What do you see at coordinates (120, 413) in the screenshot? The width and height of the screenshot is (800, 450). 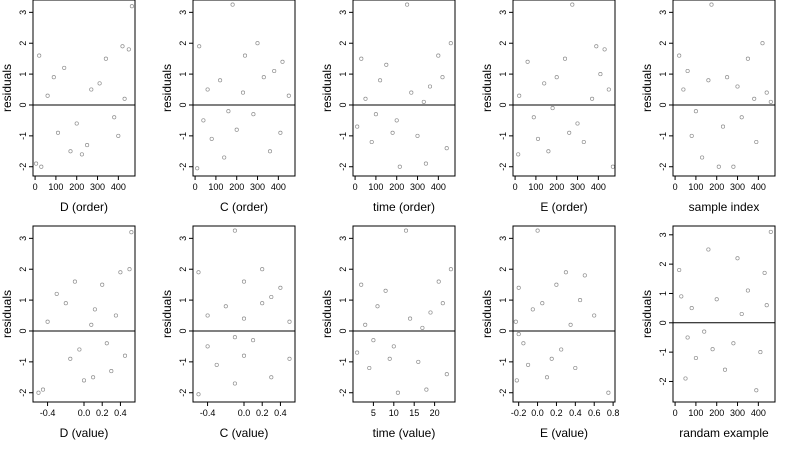 I see `x-tick-label: 0.4` at bounding box center [120, 413].